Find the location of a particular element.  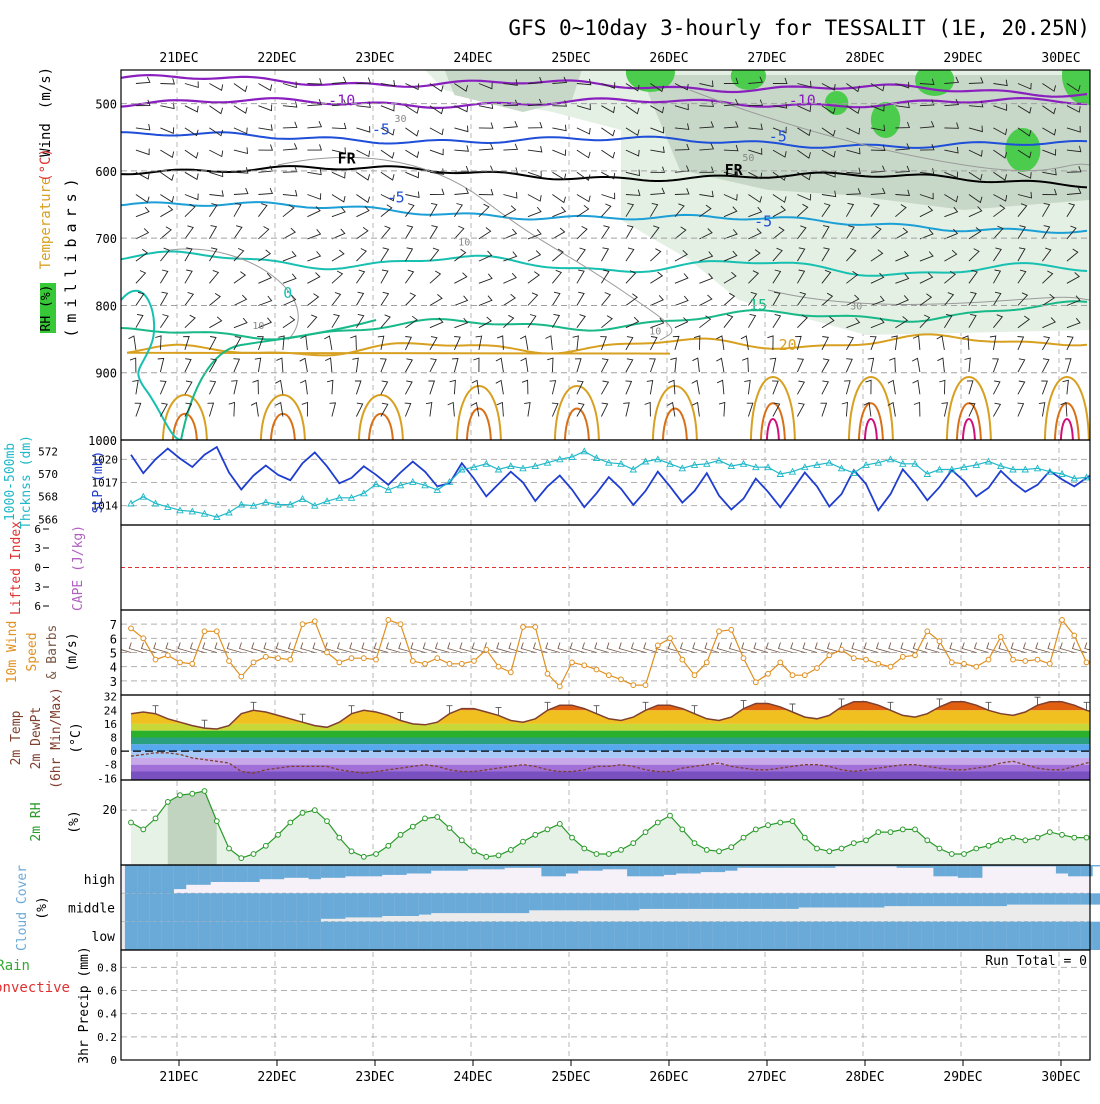

ua-ylabel-pressure: (millibars) is located at coordinates (71, 254).